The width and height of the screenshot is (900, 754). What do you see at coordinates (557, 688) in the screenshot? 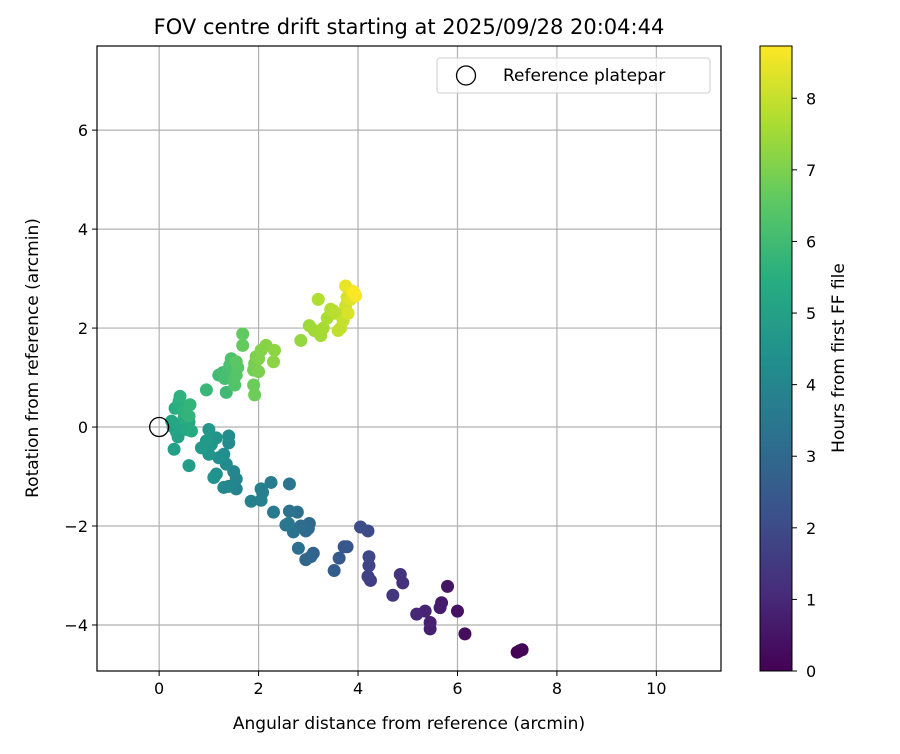
I see `x-tick-label: 8` at bounding box center [557, 688].